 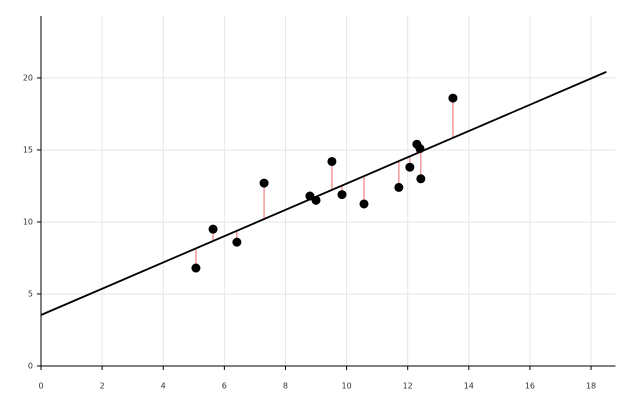 What do you see at coordinates (30, 366) in the screenshot?
I see `y-tick-label: 0` at bounding box center [30, 366].